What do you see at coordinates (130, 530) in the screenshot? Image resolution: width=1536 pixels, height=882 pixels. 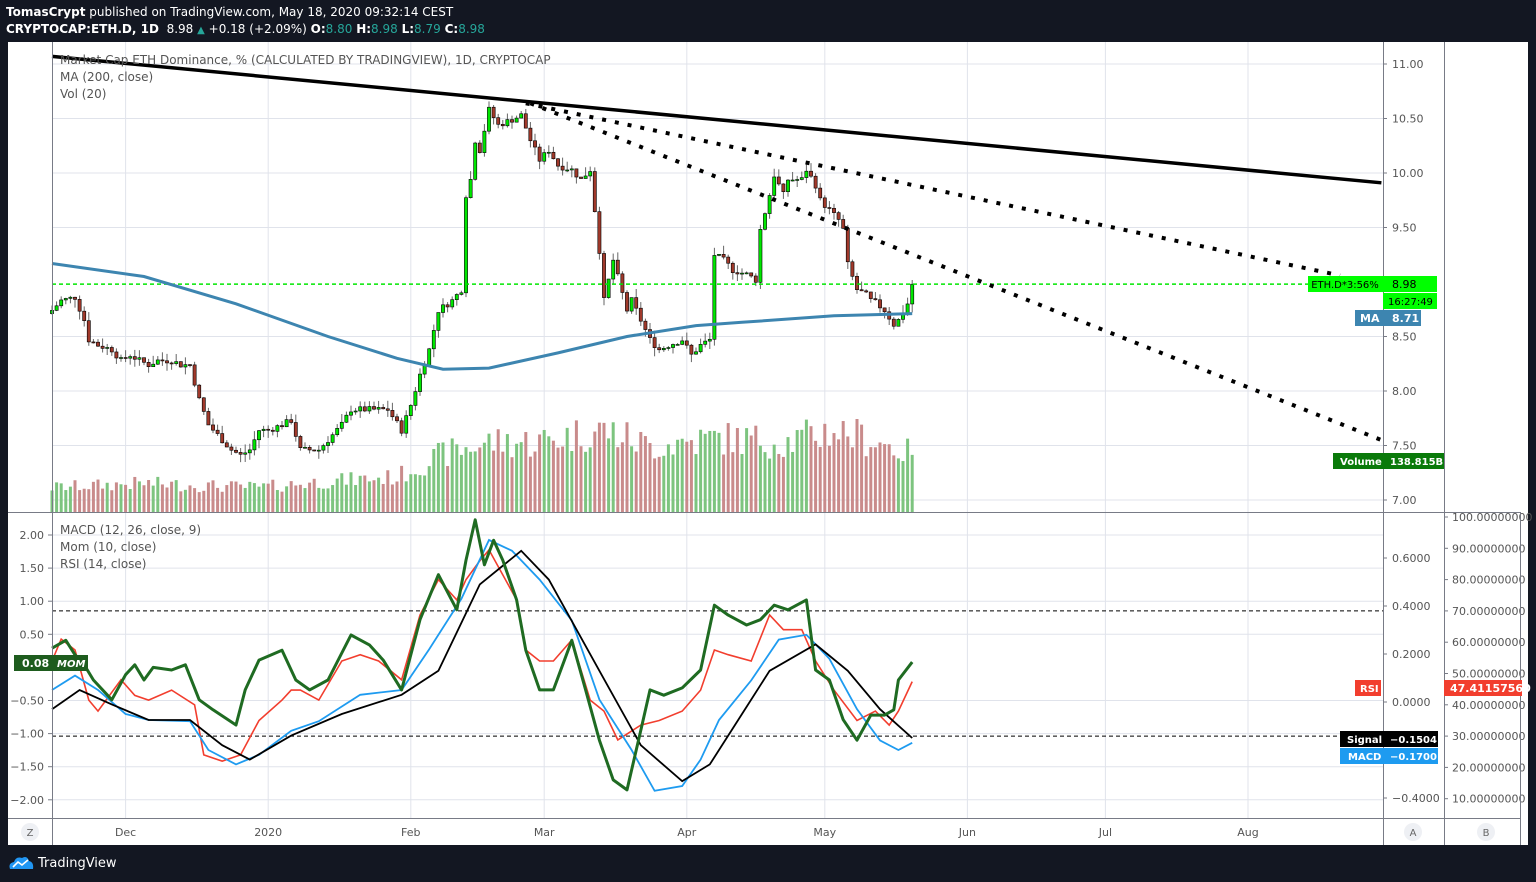 I see `macd-legend: MACD (12, 26, close, 9)` at bounding box center [130, 530].